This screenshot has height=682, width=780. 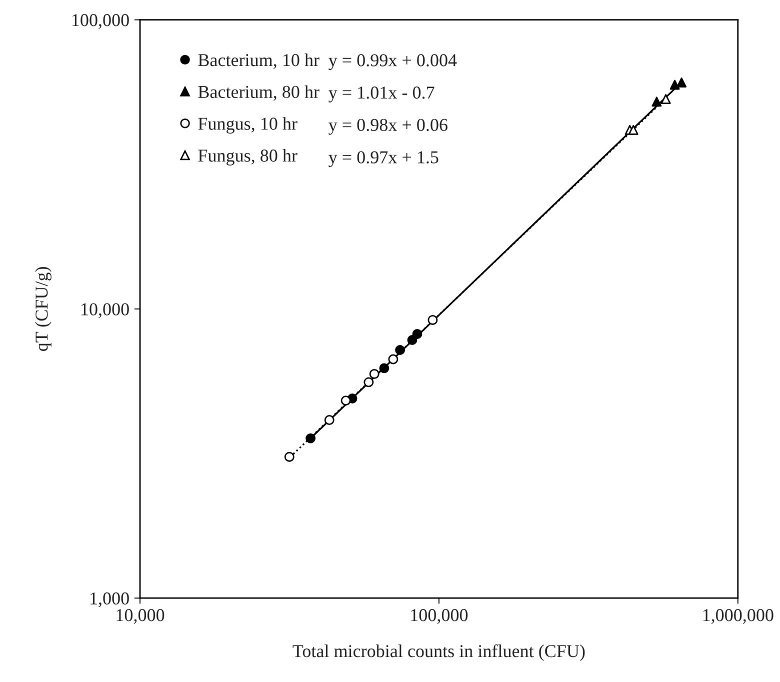 I want to click on y-tick-label: 1,000, so click(x=109, y=600).